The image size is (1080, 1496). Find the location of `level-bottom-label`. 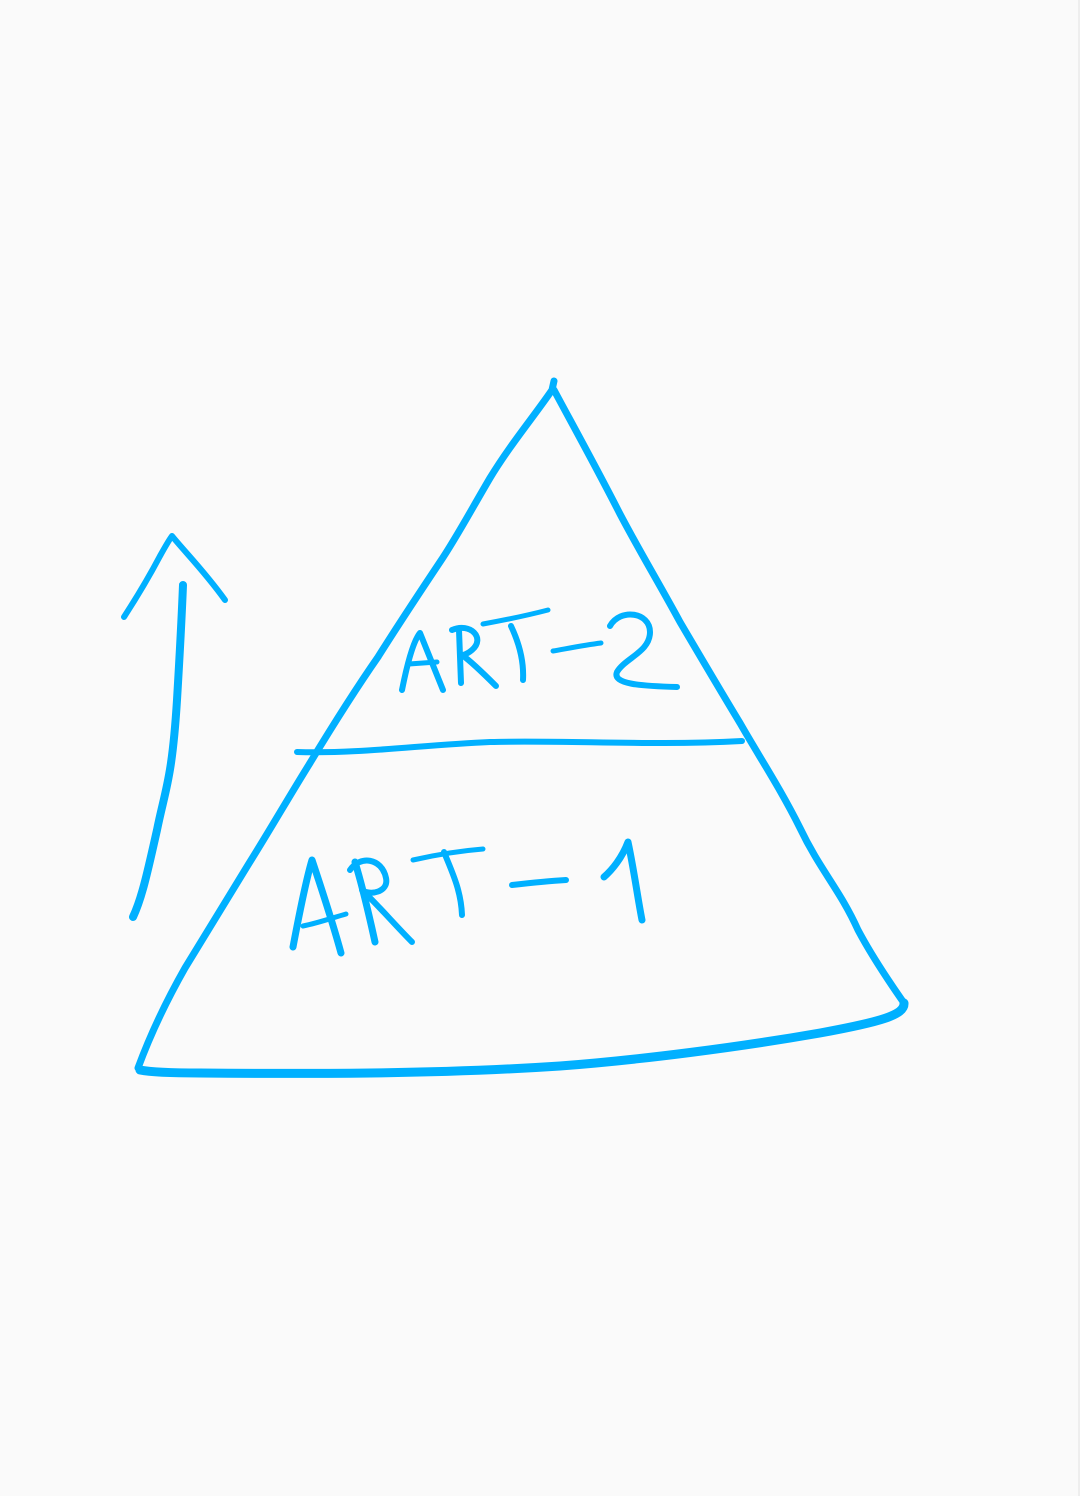

level-bottom-label is located at coordinates (467, 897).